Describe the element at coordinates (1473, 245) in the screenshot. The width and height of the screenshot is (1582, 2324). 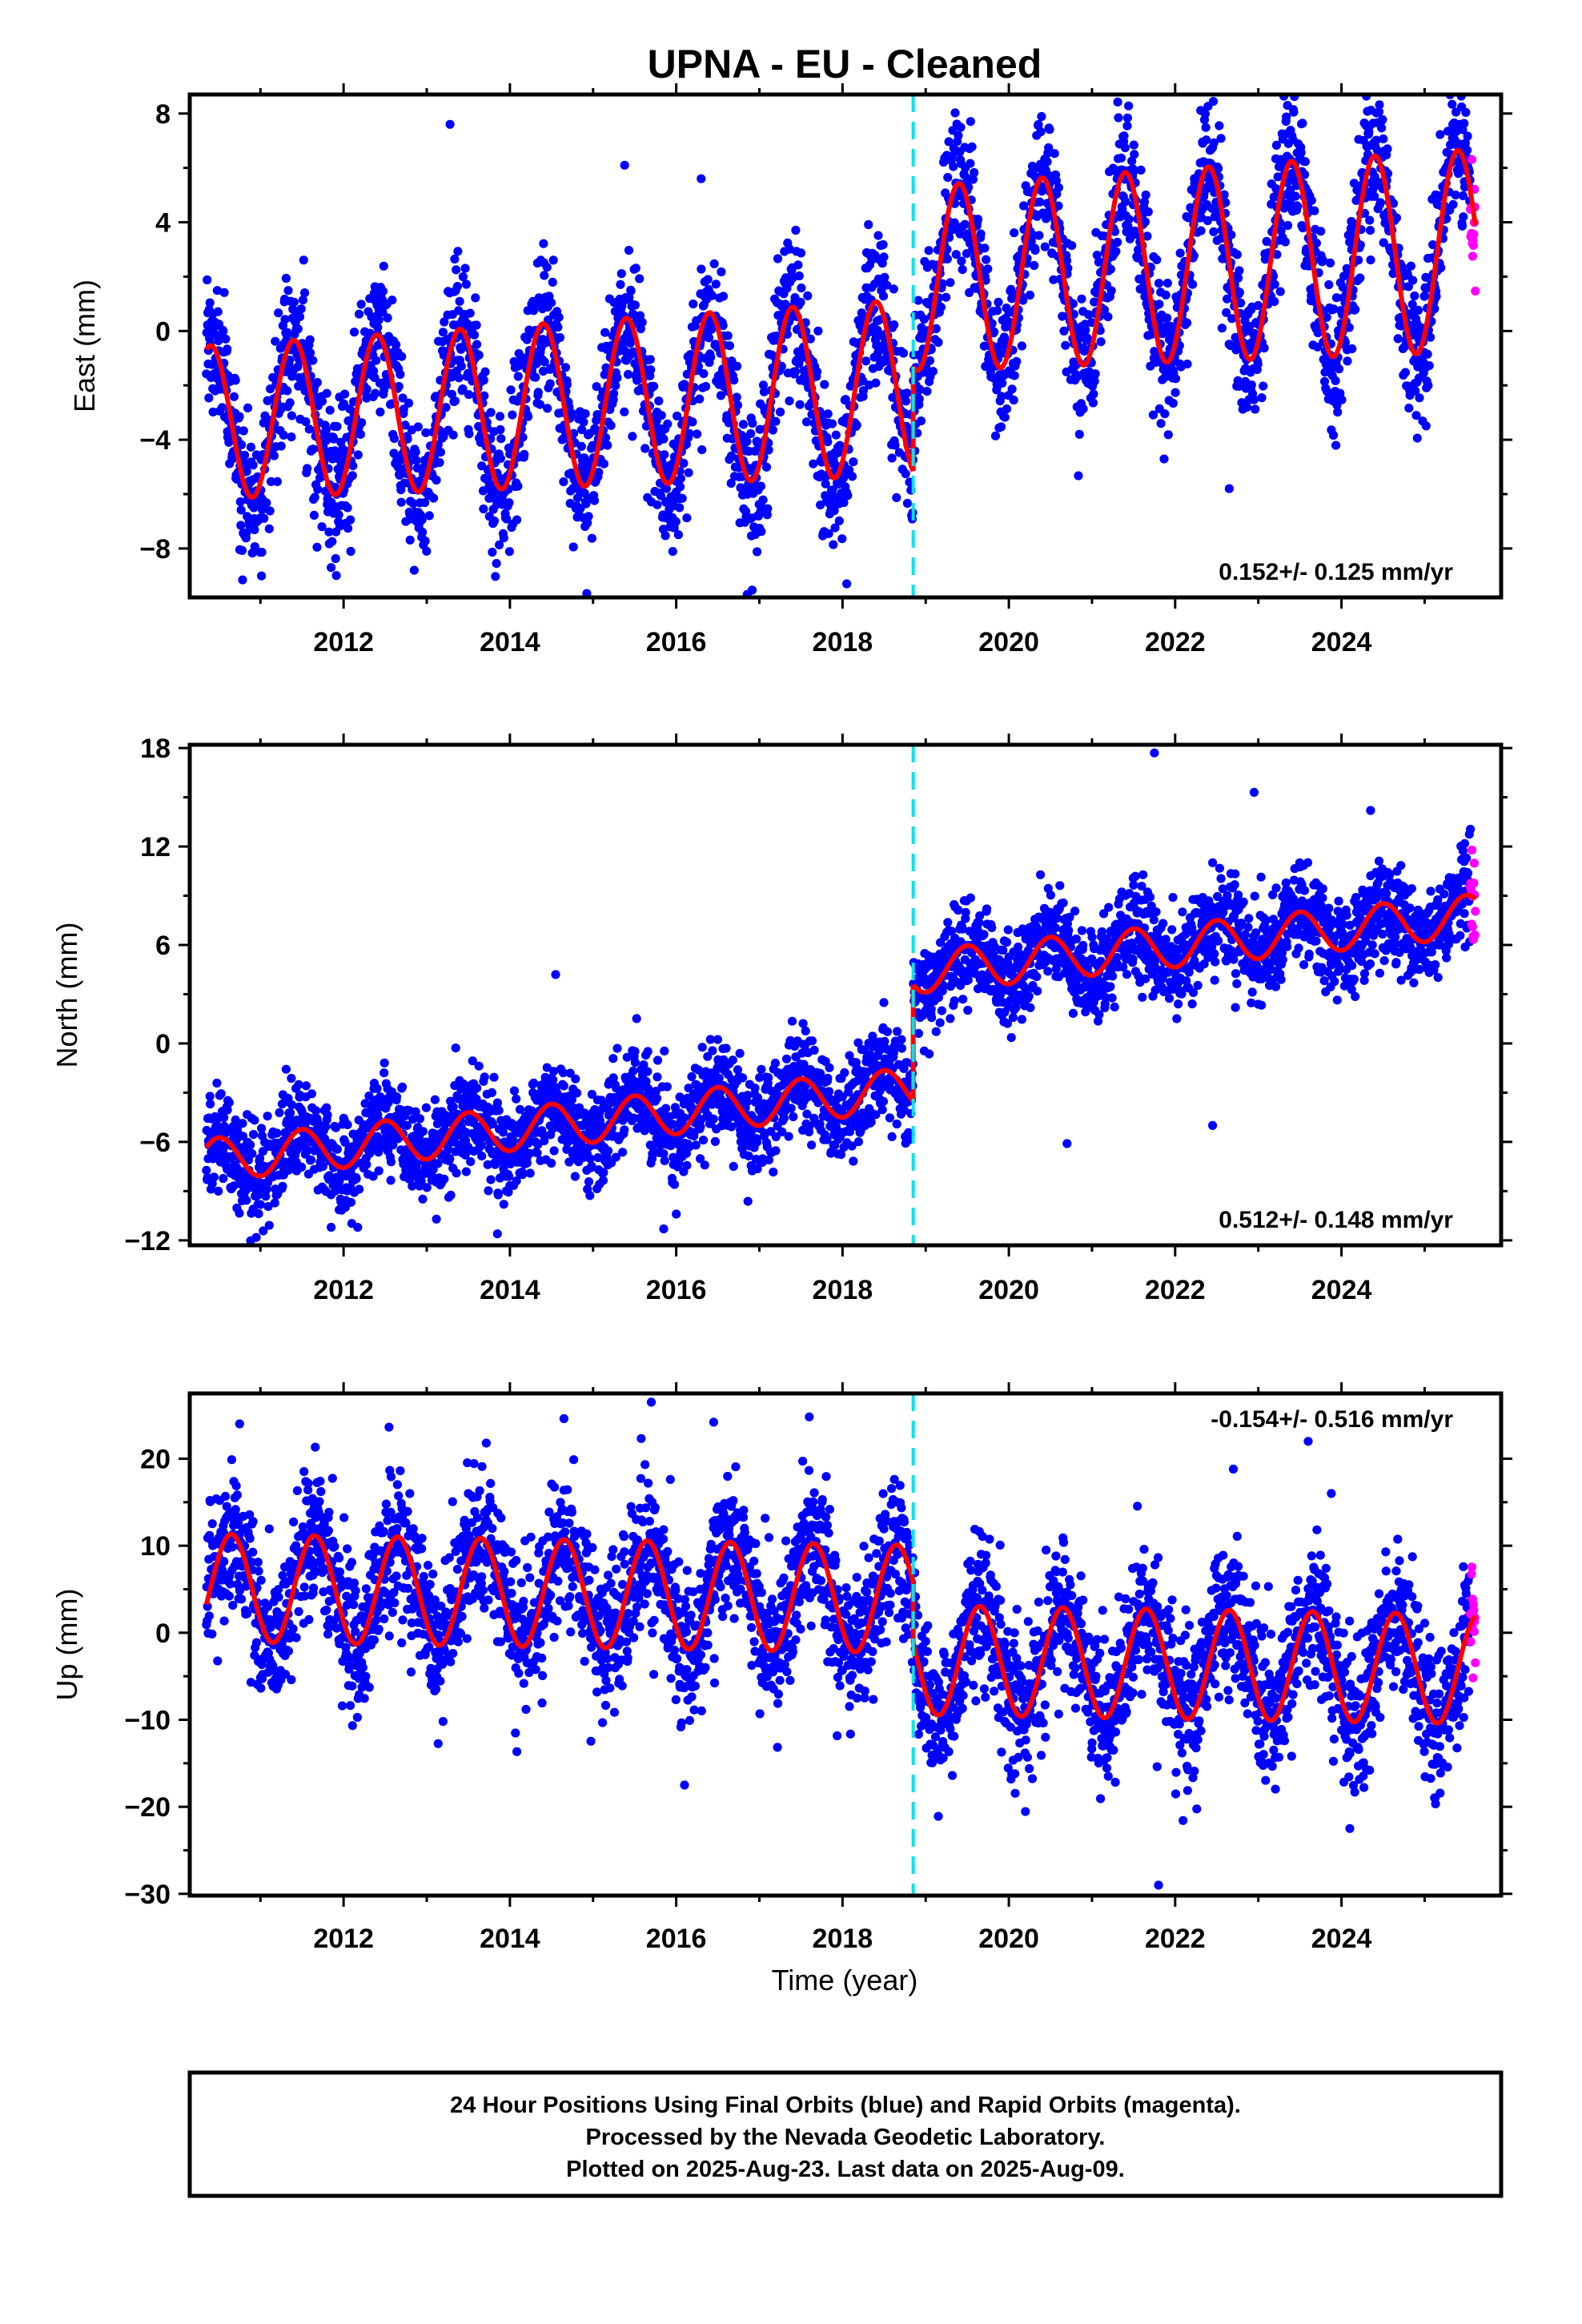
I see `rapid-orbit-point` at that location.